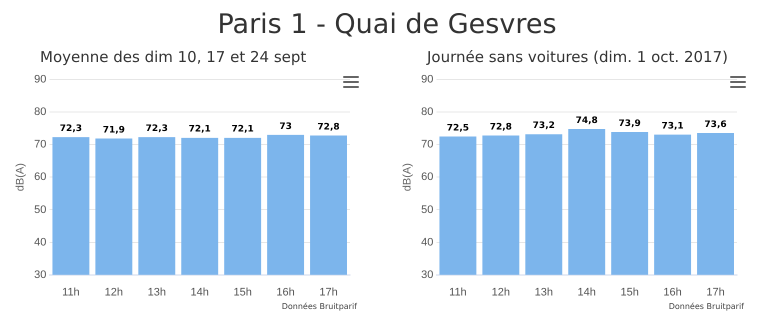 The height and width of the screenshot is (328, 774). Describe the element at coordinates (173, 58) in the screenshot. I see `chart-subtitle: Moyenne des dim 10, 17 et 24 sept` at that location.